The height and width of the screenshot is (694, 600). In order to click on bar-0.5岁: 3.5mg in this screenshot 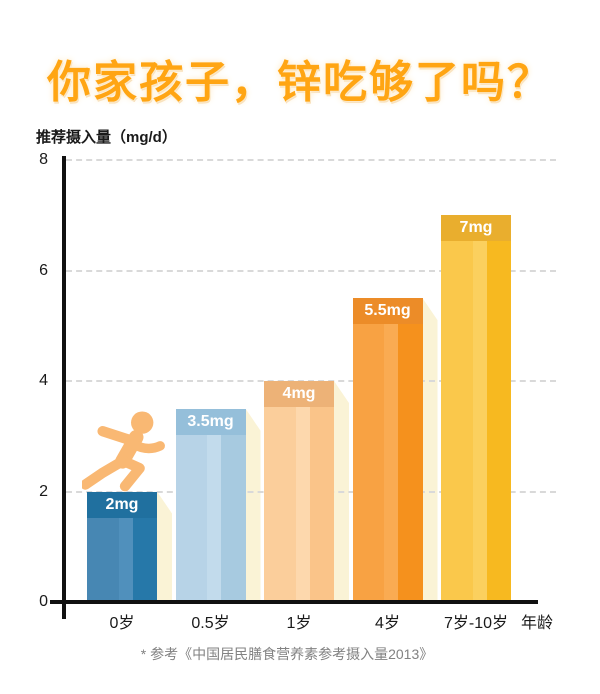, I will do `click(210, 505)`.